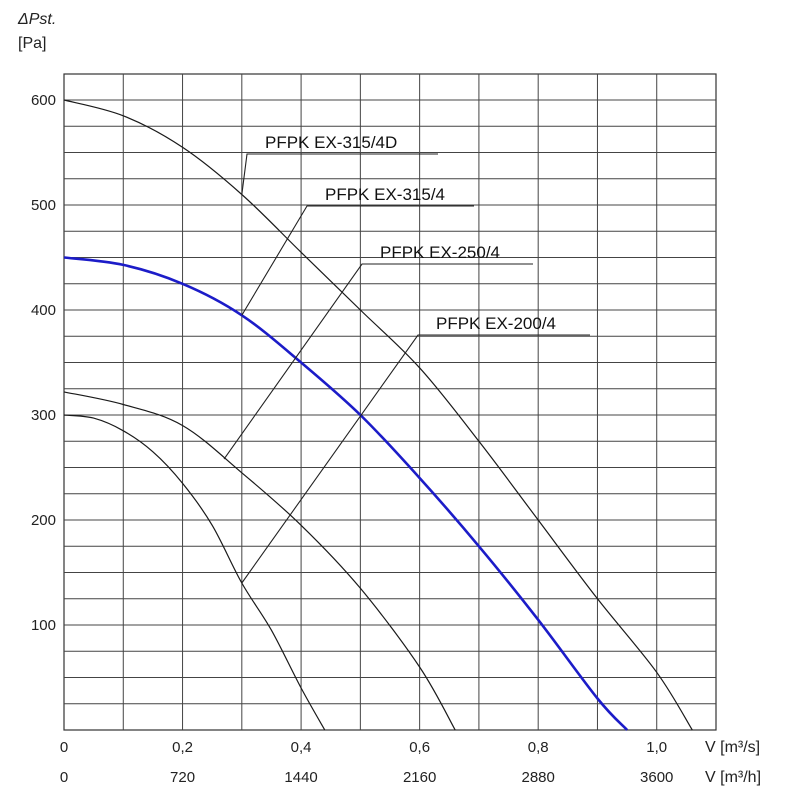  Describe the element at coordinates (733, 777) in the screenshot. I see `x-axis-unit-label-secondary: V [m³/h]` at that location.